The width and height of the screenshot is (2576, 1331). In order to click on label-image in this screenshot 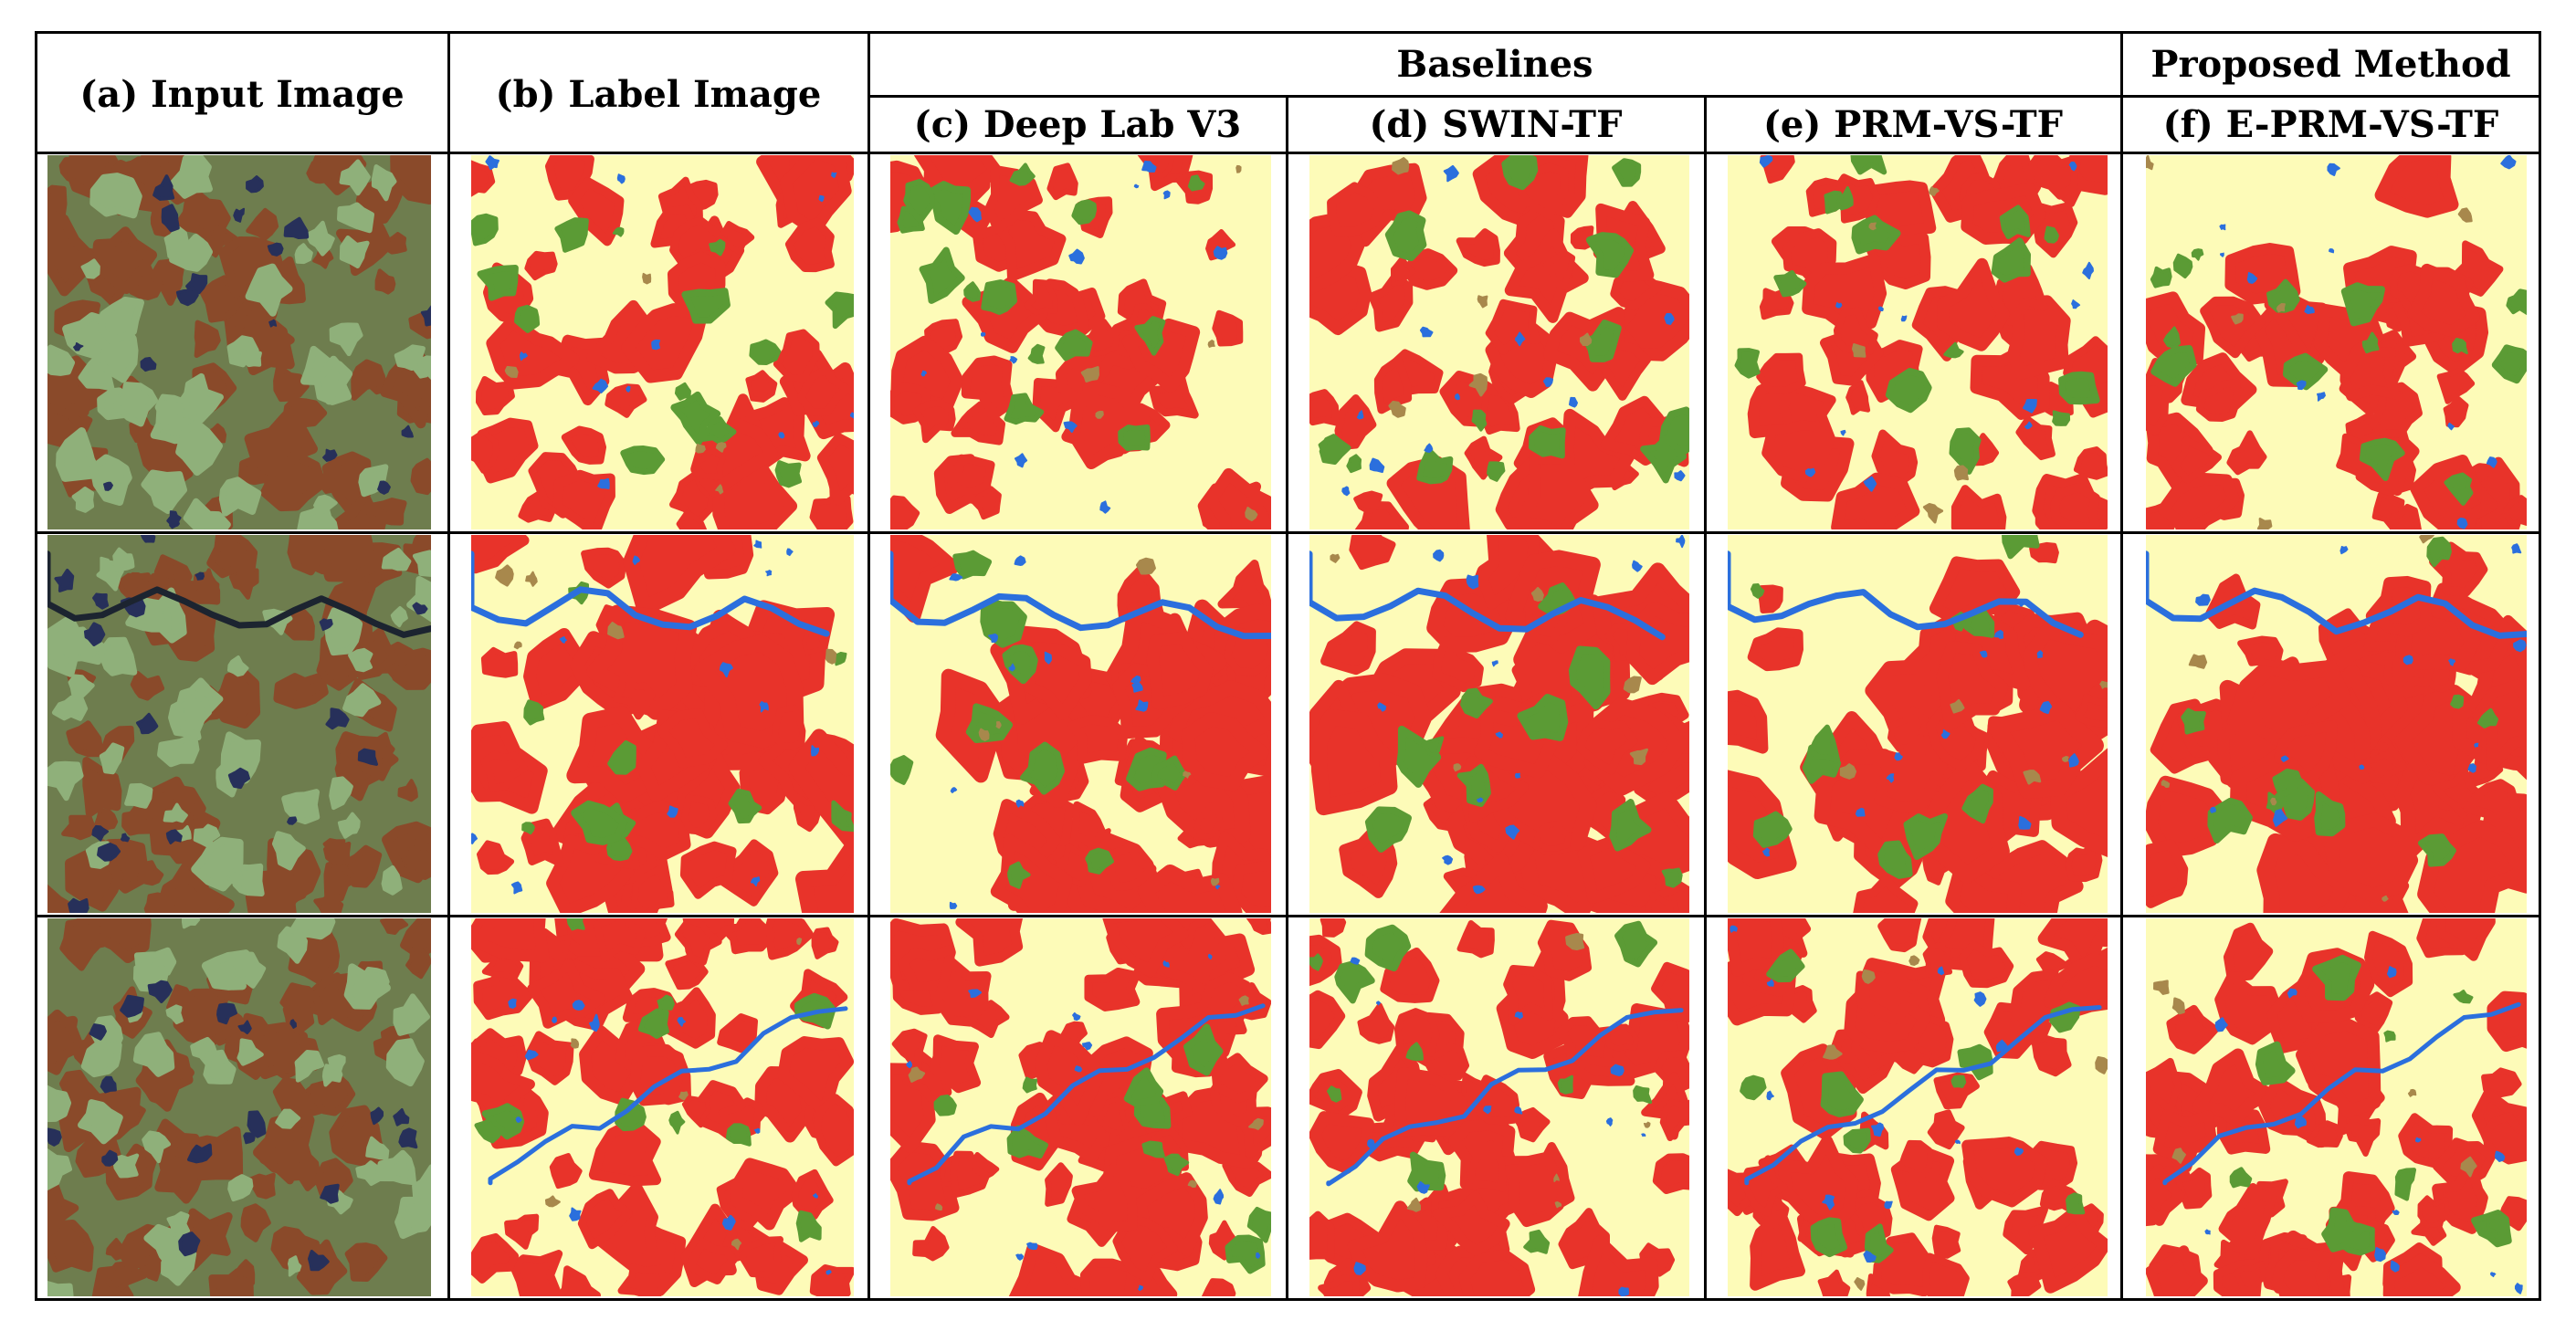, I will do `click(662, 1107)`.